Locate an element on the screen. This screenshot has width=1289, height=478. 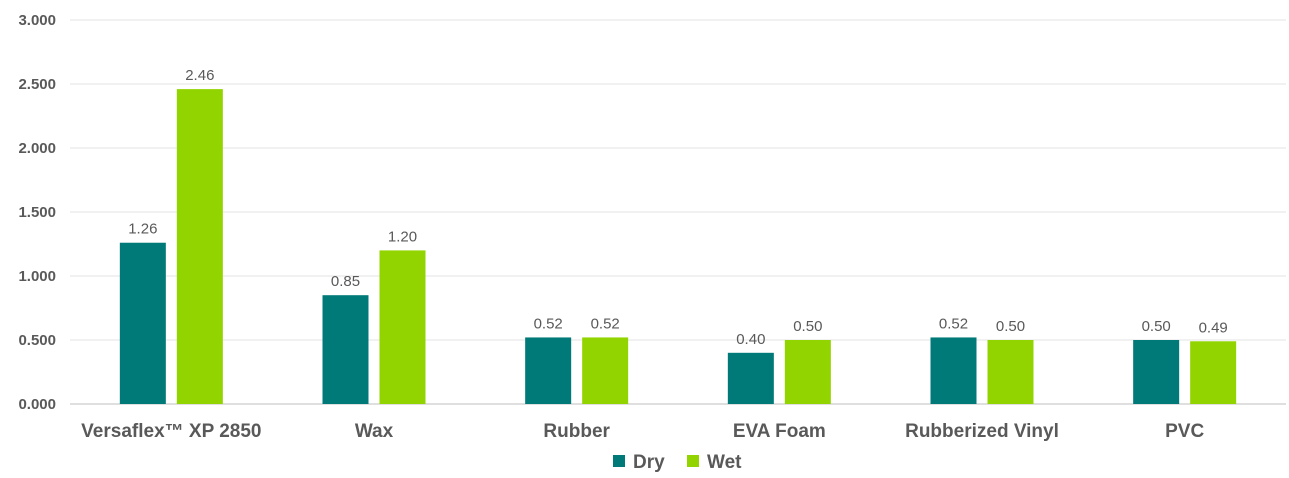
y-tick-label: 1.000 is located at coordinates (37, 276).